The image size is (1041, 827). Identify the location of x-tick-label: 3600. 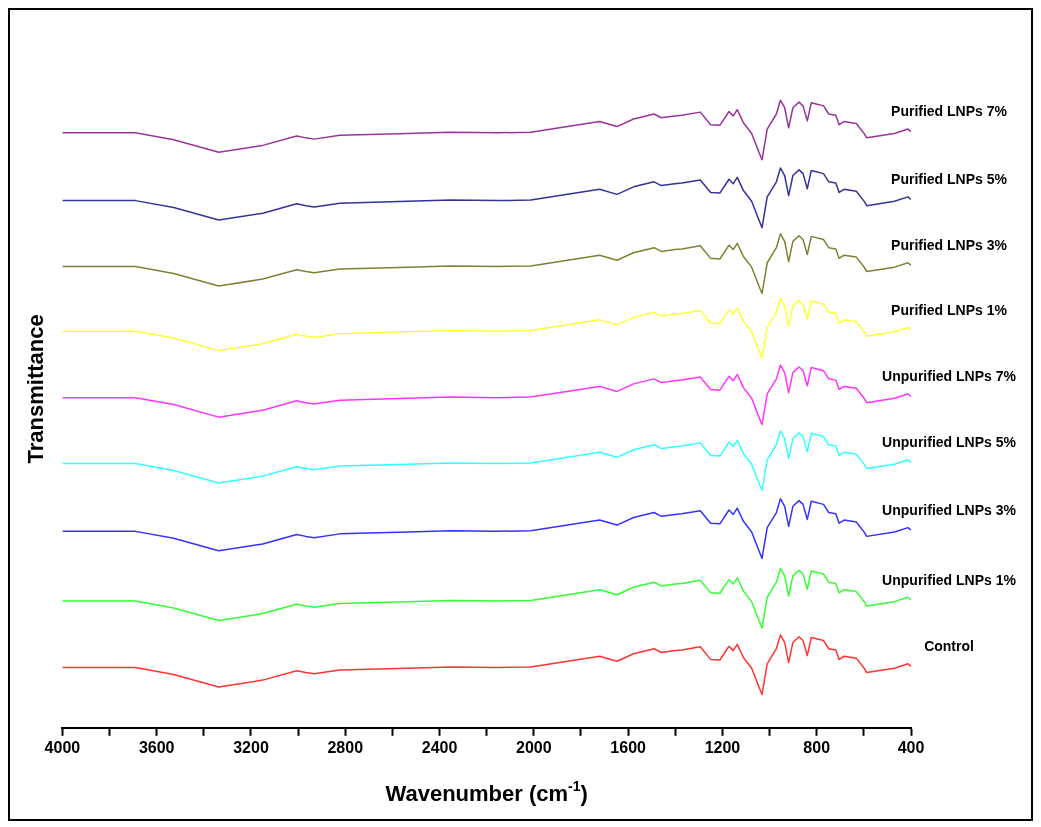
(156, 747).